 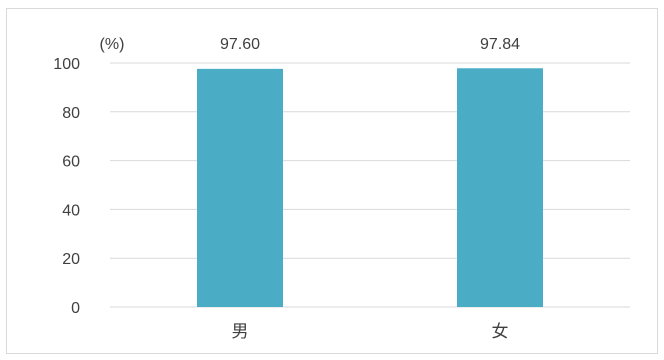 What do you see at coordinates (112, 44) in the screenshot?
I see `y-unit-label: (%)` at bounding box center [112, 44].